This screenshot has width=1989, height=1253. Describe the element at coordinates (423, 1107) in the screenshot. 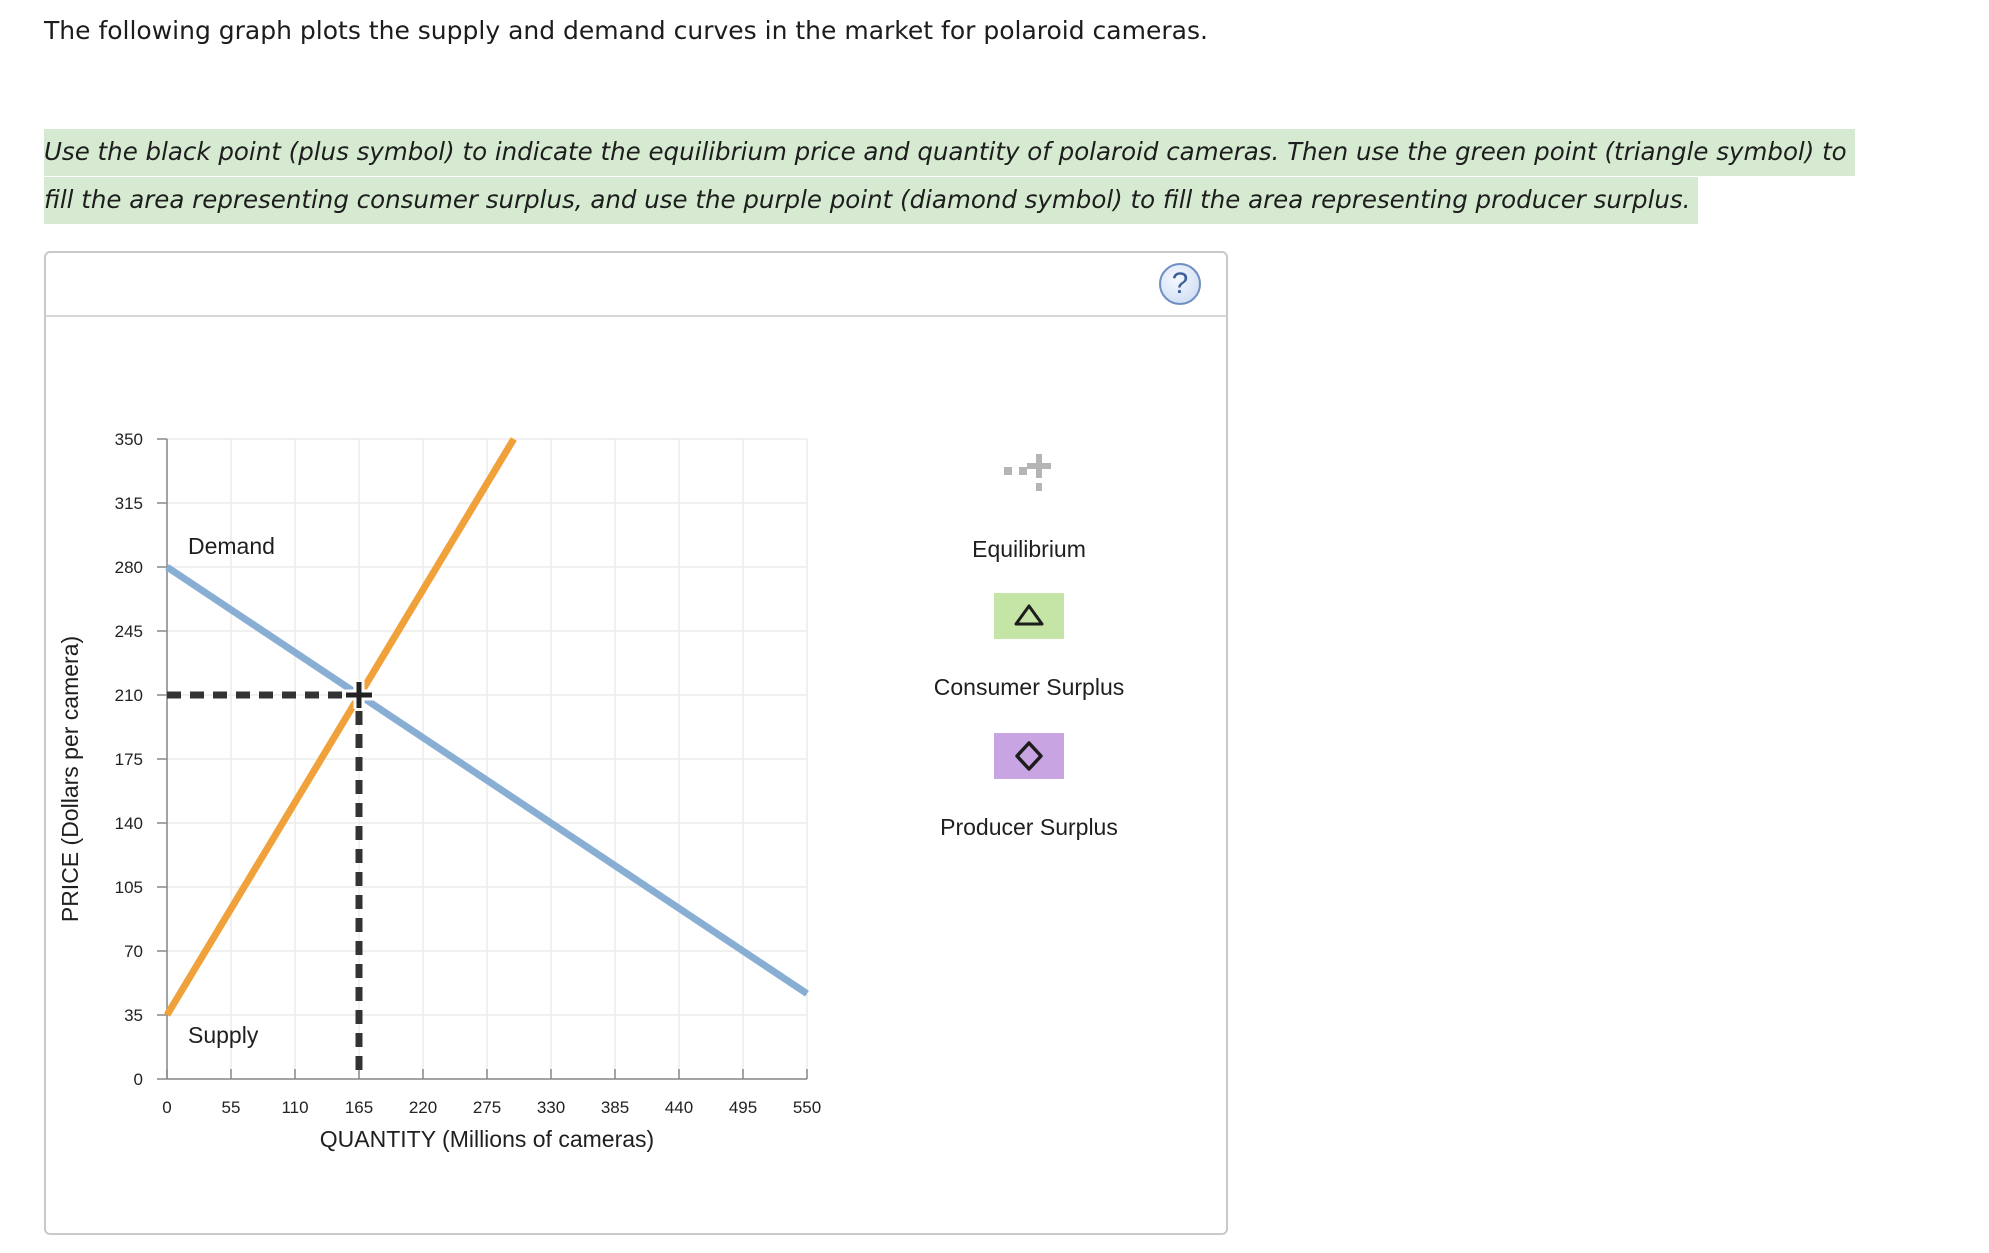

I see `x-tick-label-4: 220` at that location.